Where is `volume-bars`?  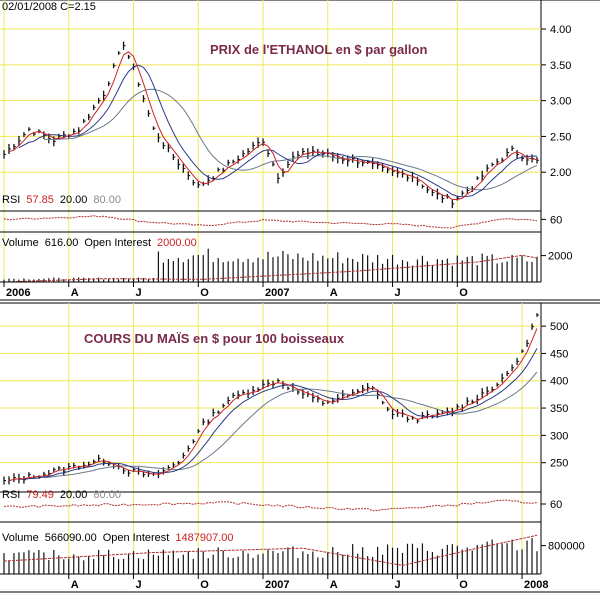
volume-bars is located at coordinates (270, 556).